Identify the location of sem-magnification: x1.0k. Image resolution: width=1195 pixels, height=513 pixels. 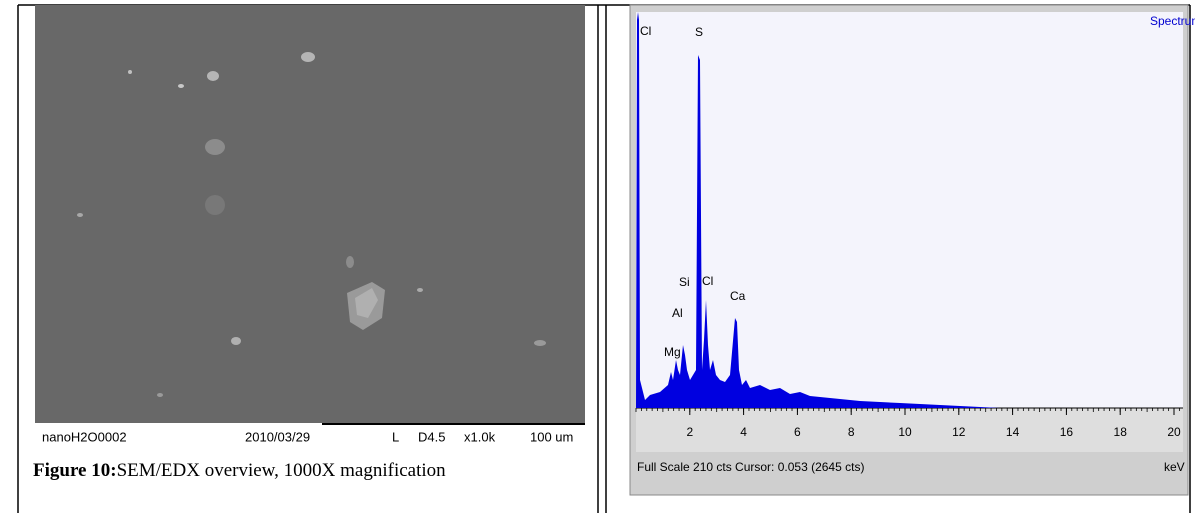
(480, 436).